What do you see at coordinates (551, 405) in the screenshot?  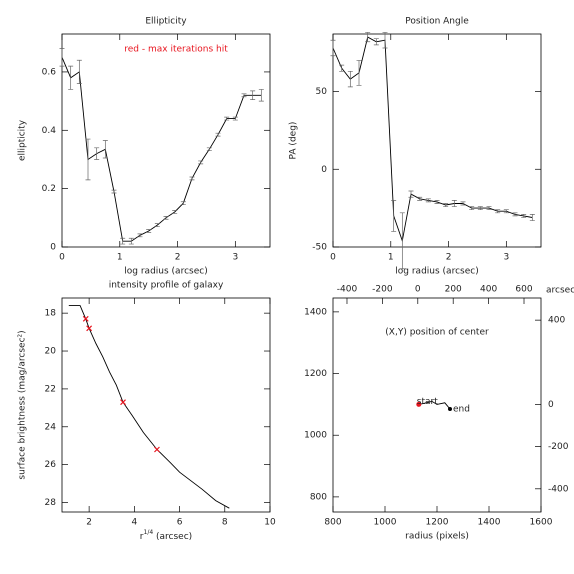 I see `y2-tick-label: 0` at bounding box center [551, 405].